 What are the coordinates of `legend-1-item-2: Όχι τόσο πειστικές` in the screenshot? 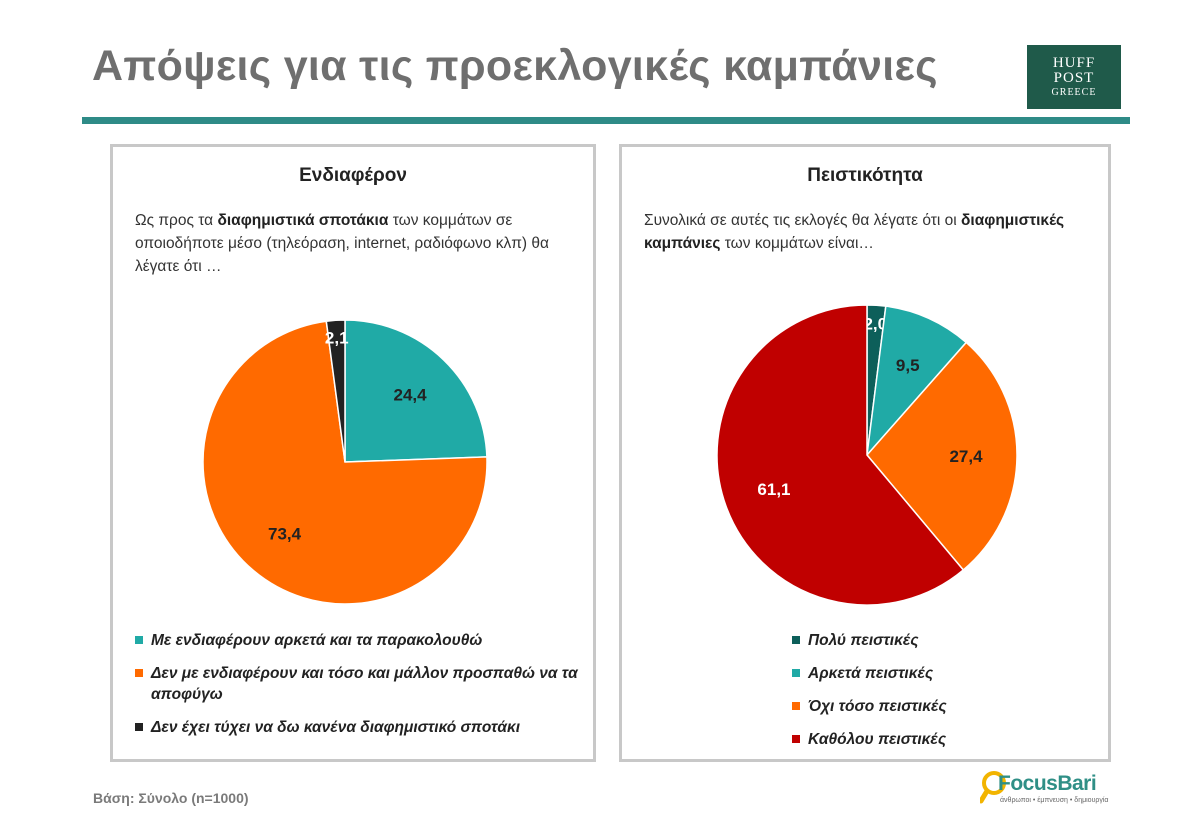 It's located at (942, 706).